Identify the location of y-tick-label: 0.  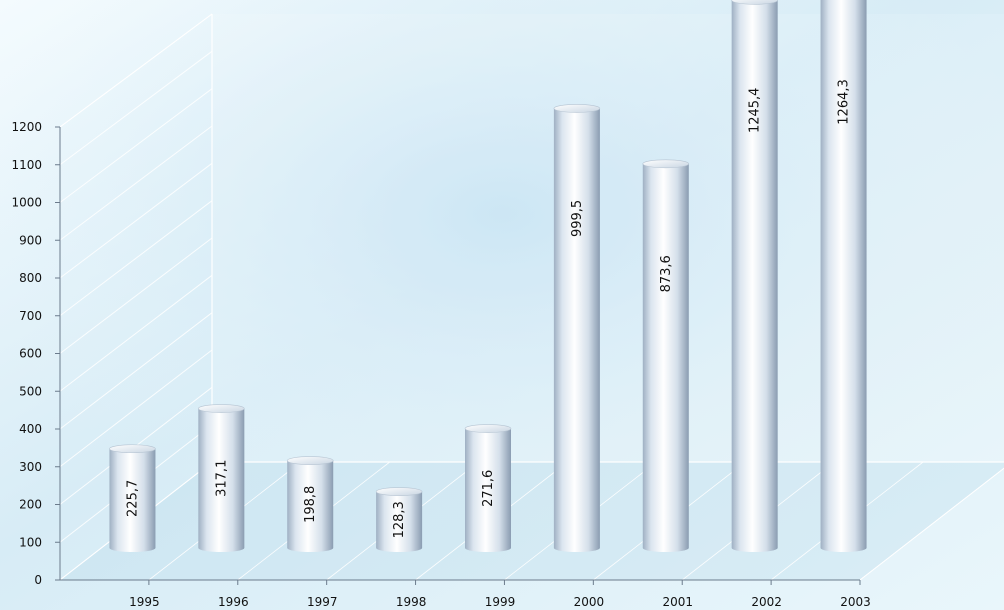
(38, 580).